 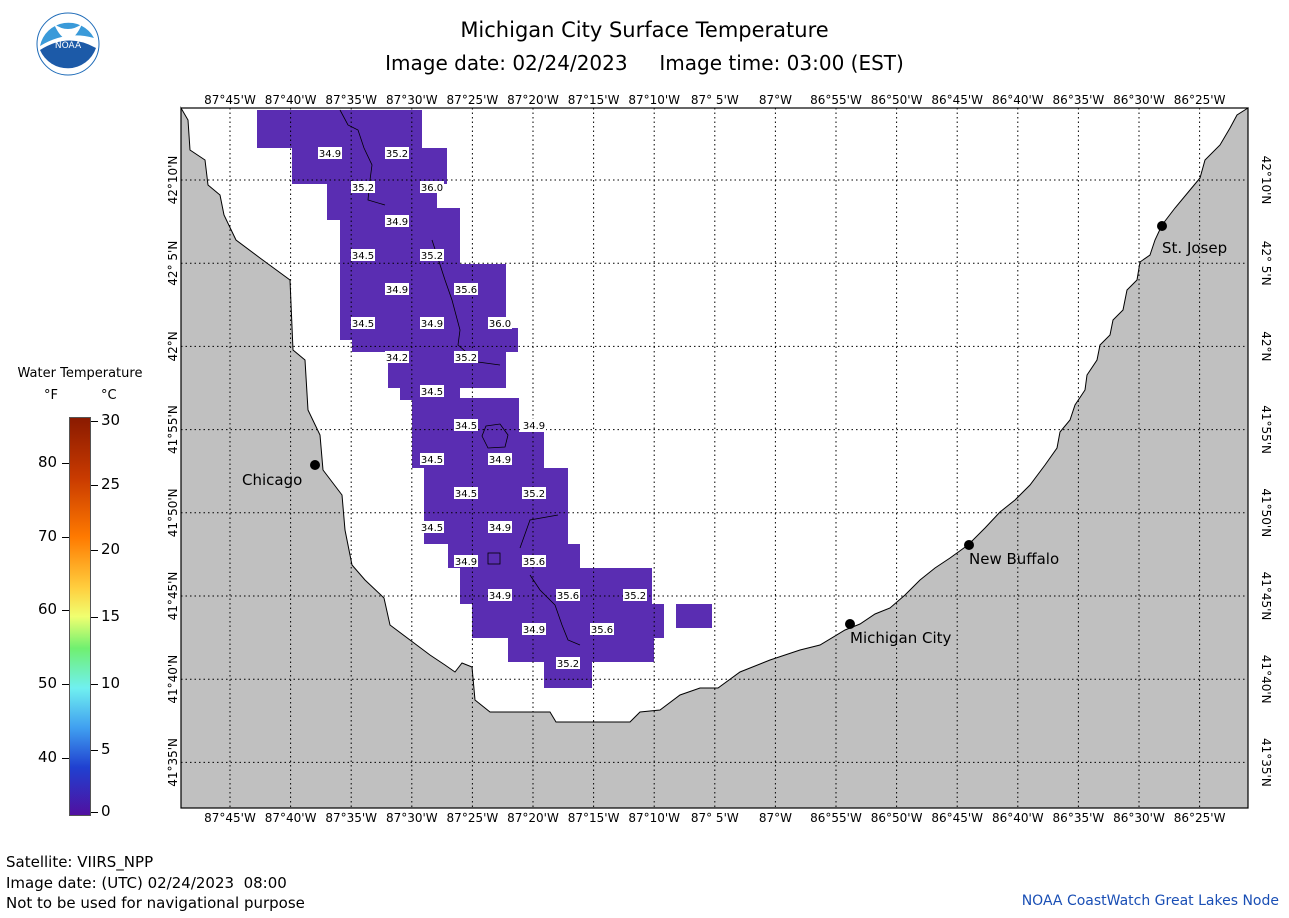 What do you see at coordinates (106, 811) in the screenshot?
I see `legend-c-tick: 0` at bounding box center [106, 811].